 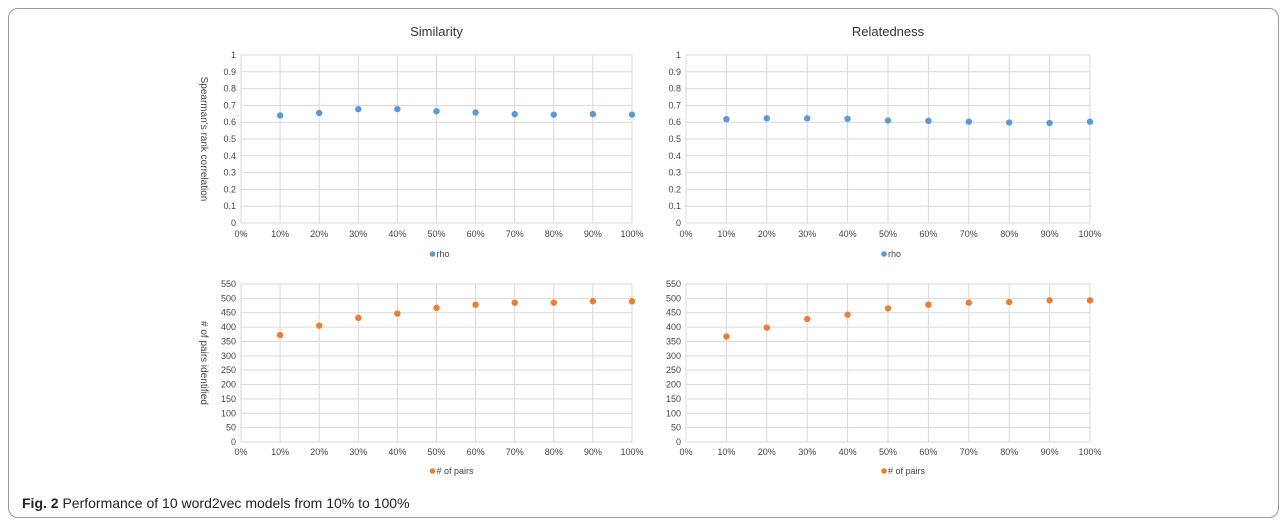 What do you see at coordinates (515, 234) in the screenshot?
I see `x-tick-label: 70%` at bounding box center [515, 234].